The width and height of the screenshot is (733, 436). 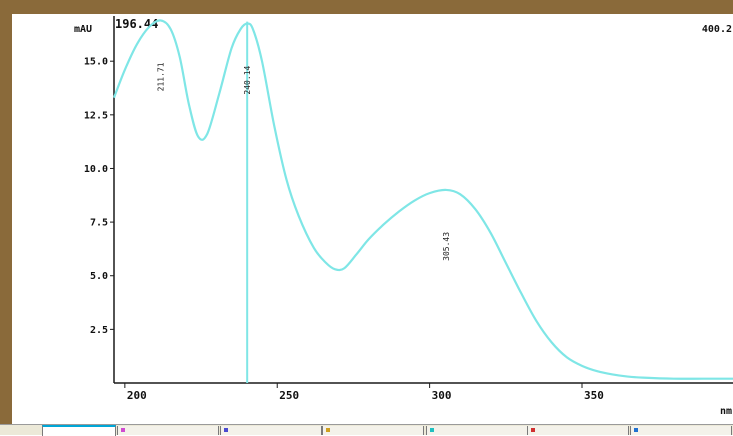 What do you see at coordinates (247, 79) in the screenshot?
I see `peak-label: 240.14` at bounding box center [247, 79].